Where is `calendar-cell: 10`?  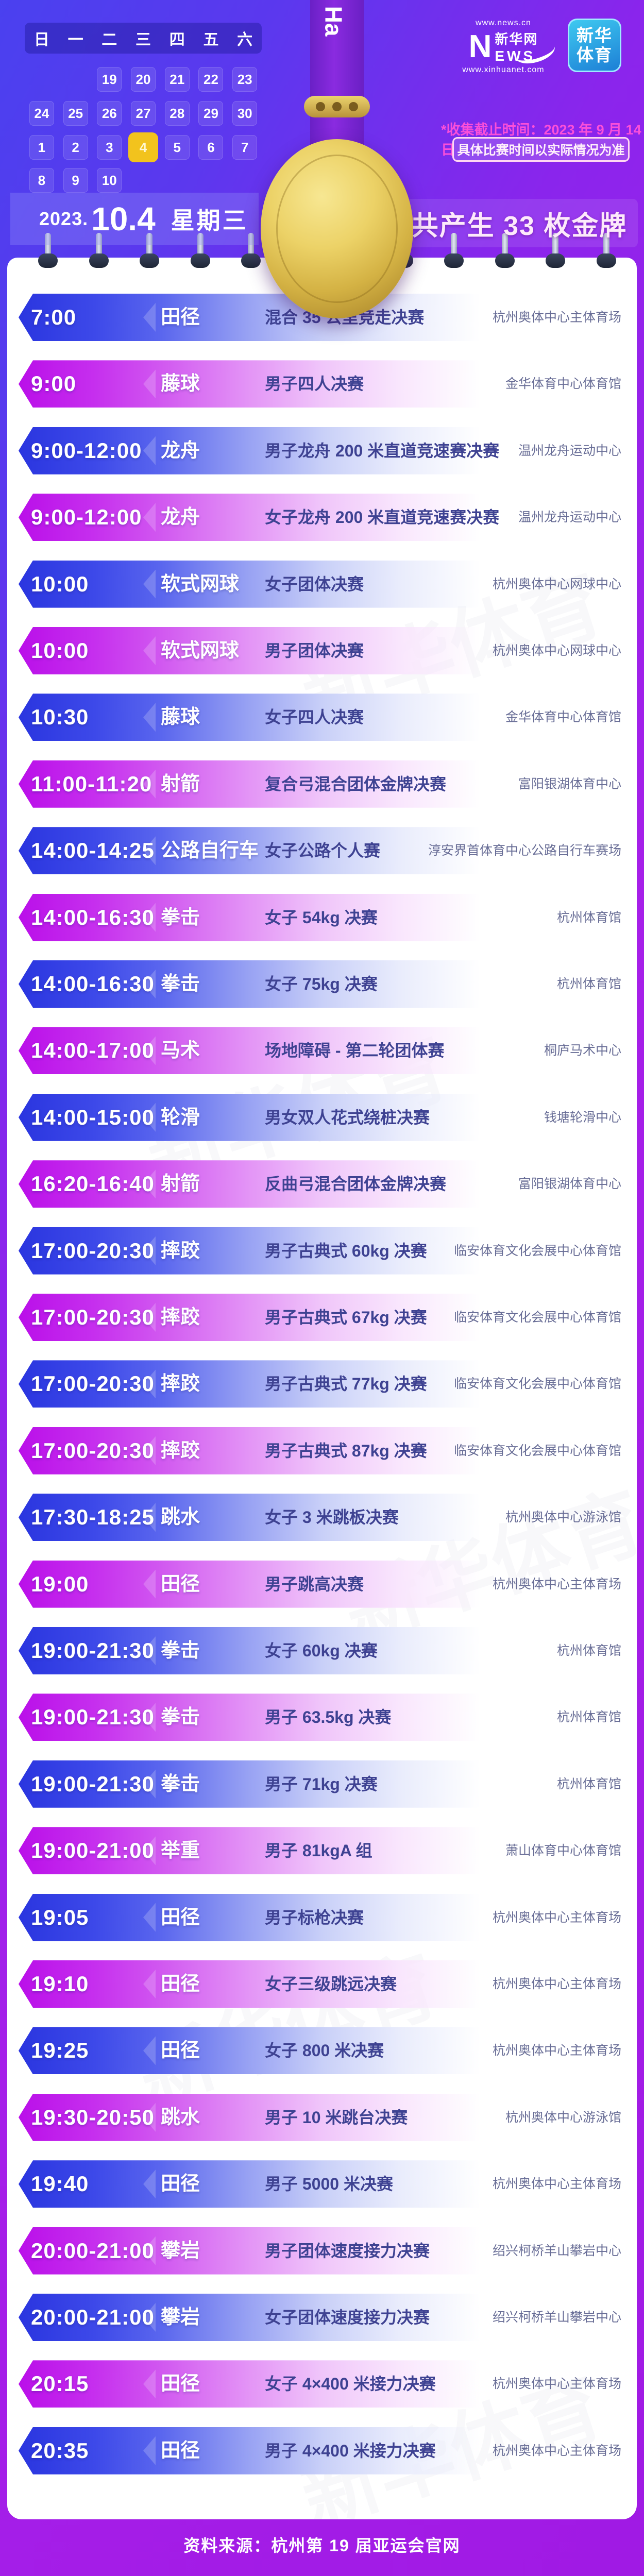 calendar-cell: 10 is located at coordinates (109, 180).